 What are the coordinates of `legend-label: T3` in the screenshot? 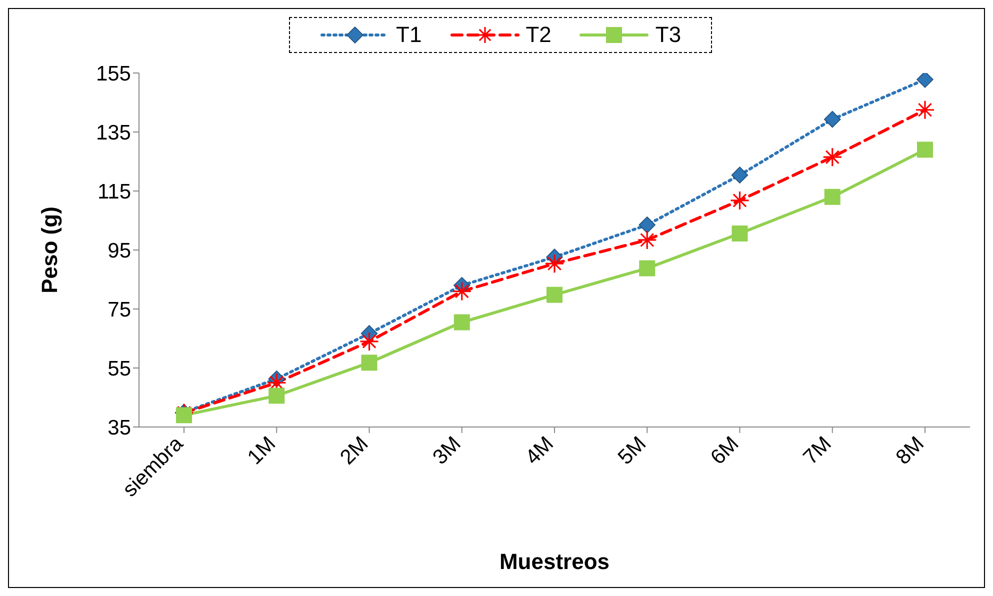 It's located at (668, 35).